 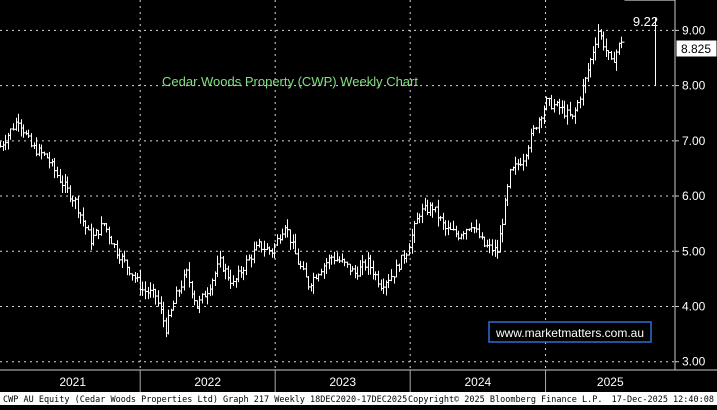 I want to click on footer-background, so click(x=358, y=398).